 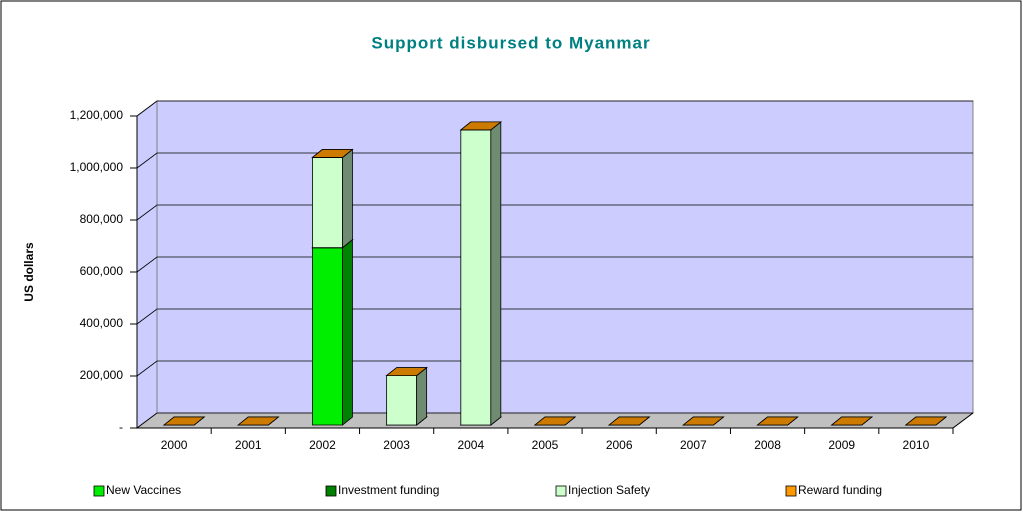 What do you see at coordinates (693, 445) in the screenshot?
I see `x-tick-label: 2007` at bounding box center [693, 445].